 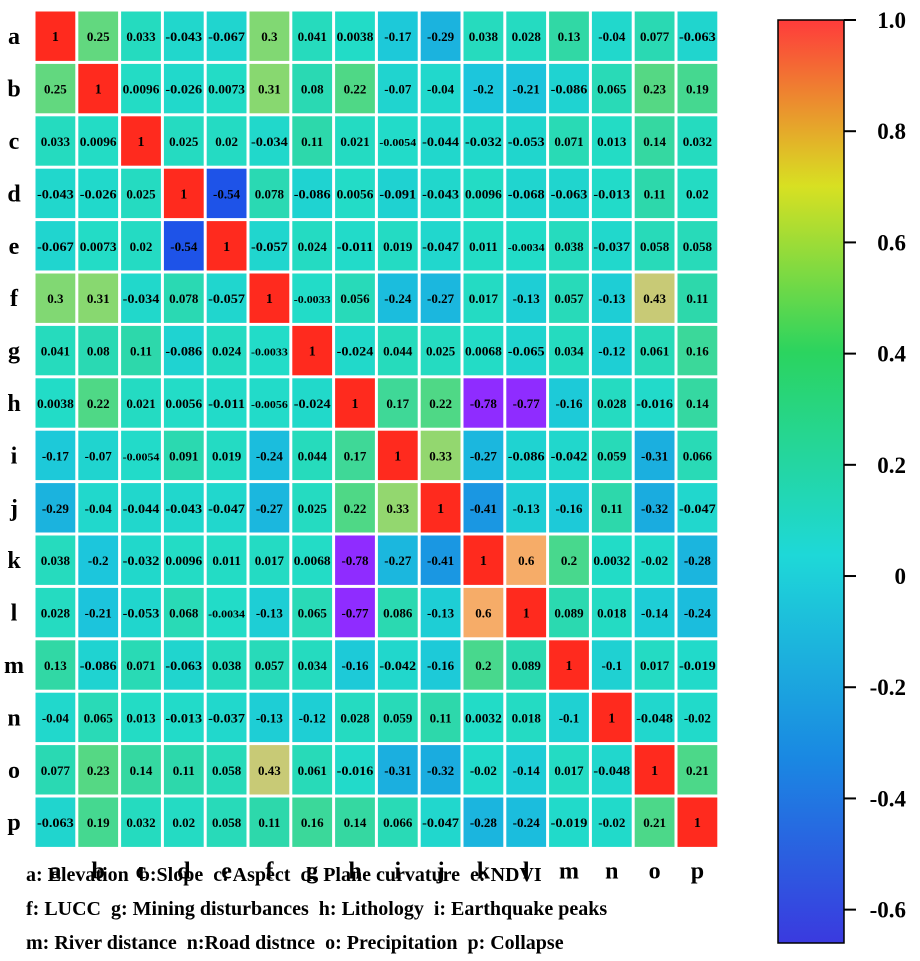 I want to click on heatmap-cell-label: 0.0096, so click(x=183, y=560).